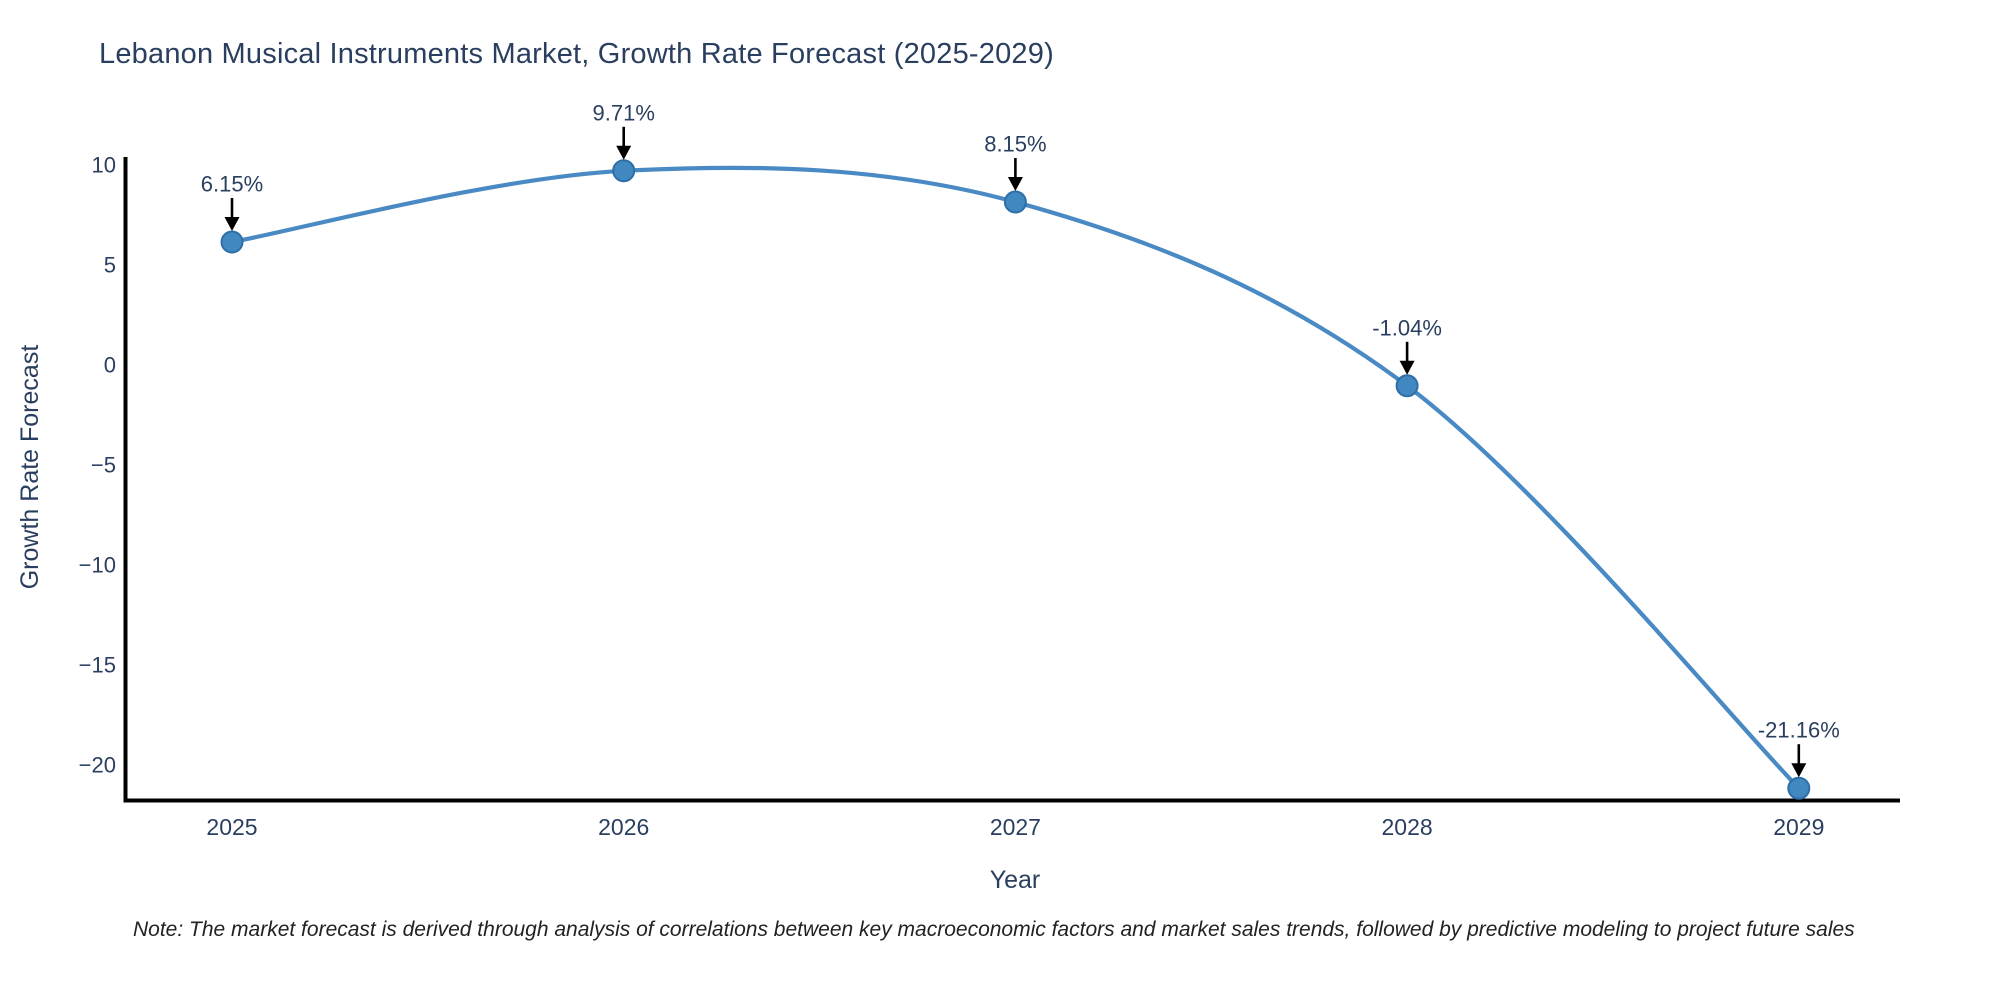  Describe the element at coordinates (1799, 730) in the screenshot. I see `data-point-label: -21.16%` at that location.